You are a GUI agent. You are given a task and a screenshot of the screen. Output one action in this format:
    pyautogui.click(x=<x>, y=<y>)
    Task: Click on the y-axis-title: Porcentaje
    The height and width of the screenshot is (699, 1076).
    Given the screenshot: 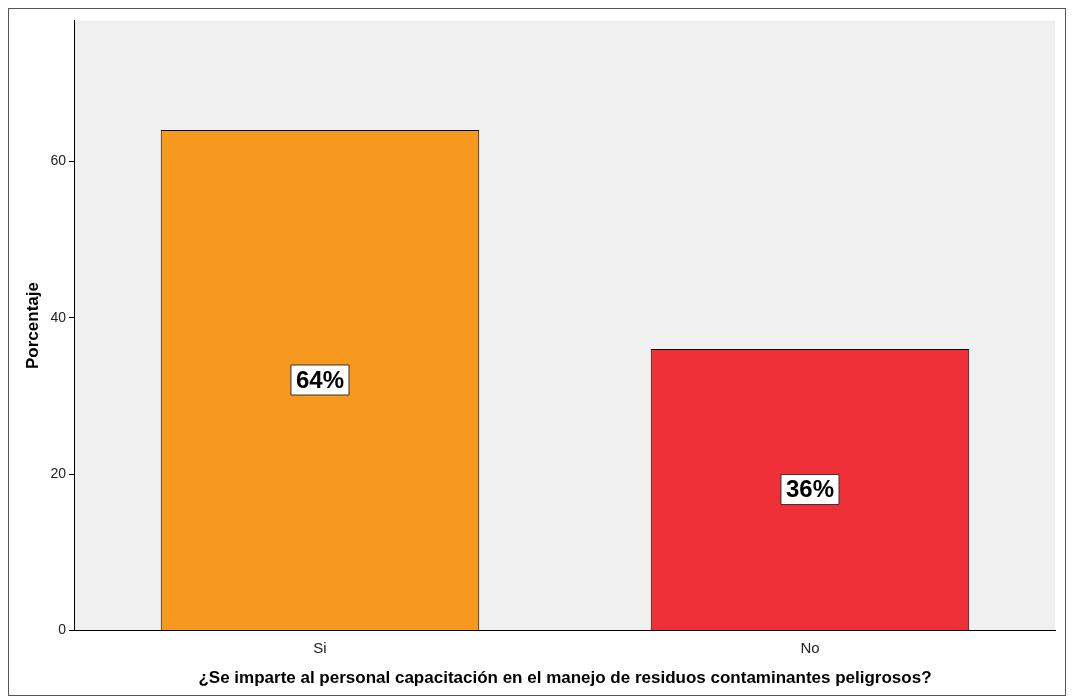 What is the action you would take?
    pyautogui.click(x=32, y=325)
    